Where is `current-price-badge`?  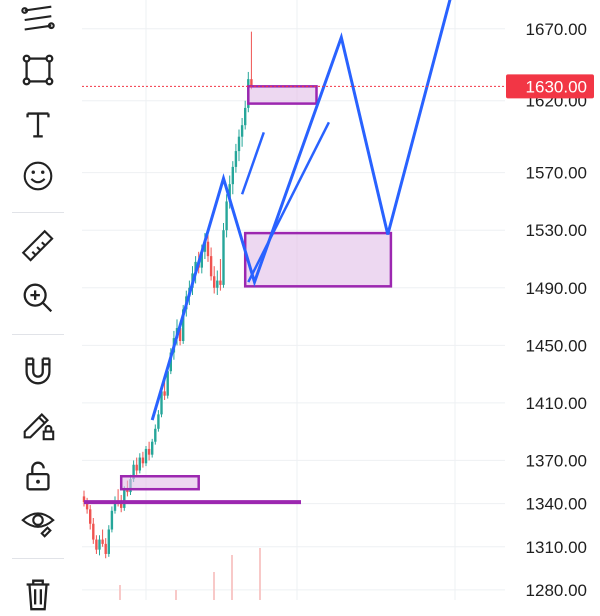 current-price-badge is located at coordinates (550, 86).